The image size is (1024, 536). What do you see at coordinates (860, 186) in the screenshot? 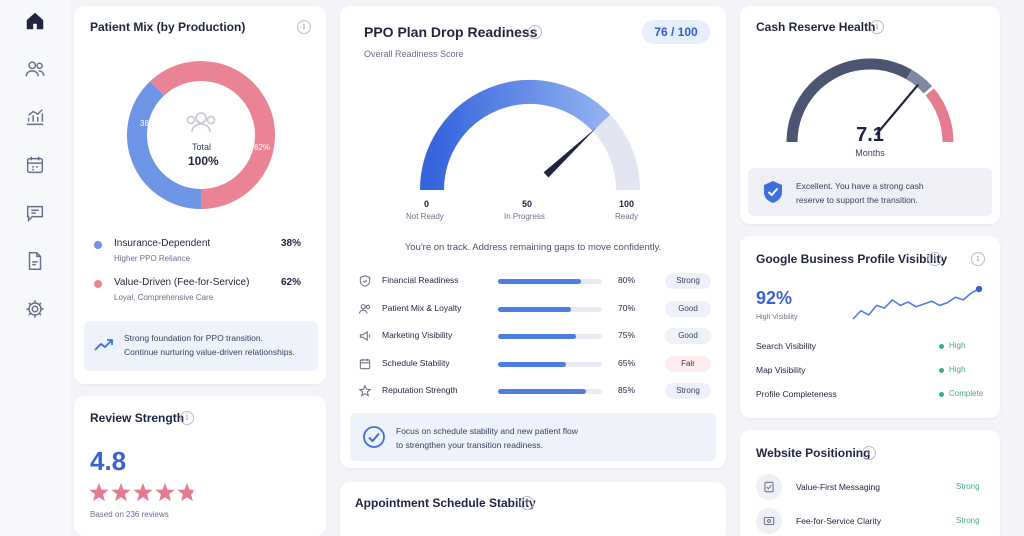
I see `cash-note-line: Excellent. You have a strong cash` at bounding box center [860, 186].